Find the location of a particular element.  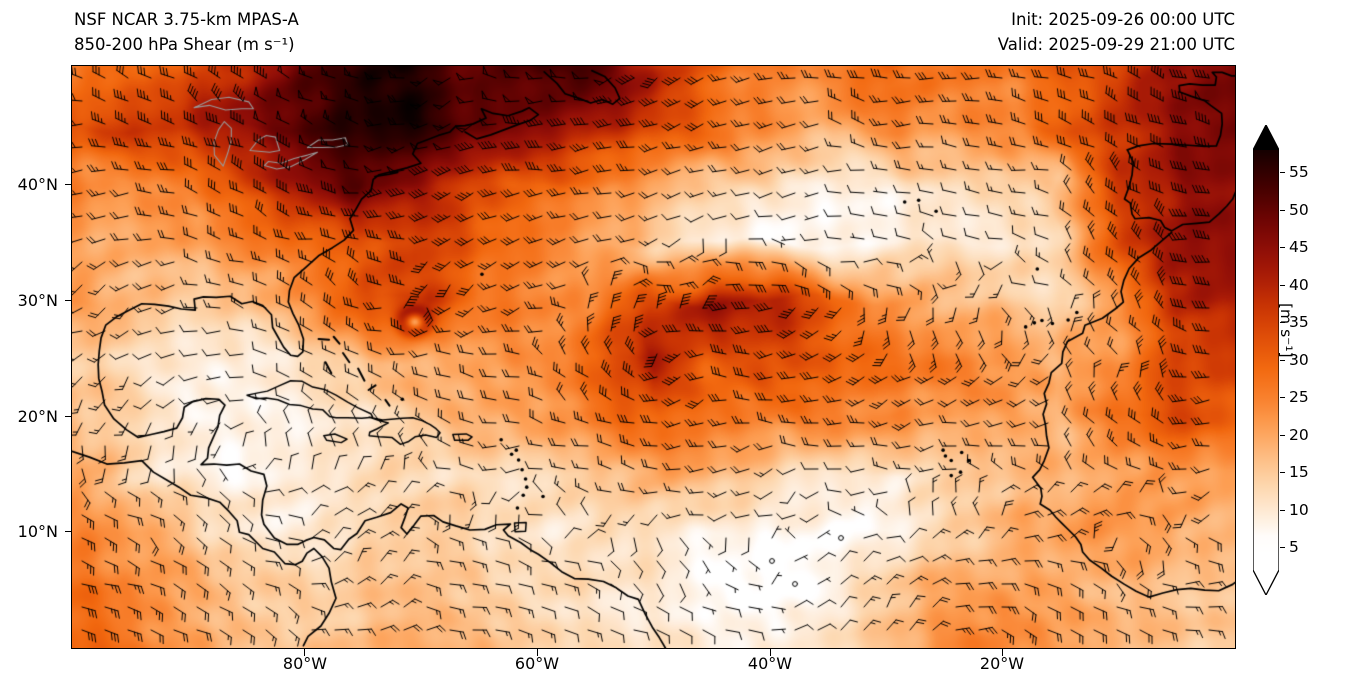

colorbar-tick-label-30: 30 is located at coordinates (1299, 360).